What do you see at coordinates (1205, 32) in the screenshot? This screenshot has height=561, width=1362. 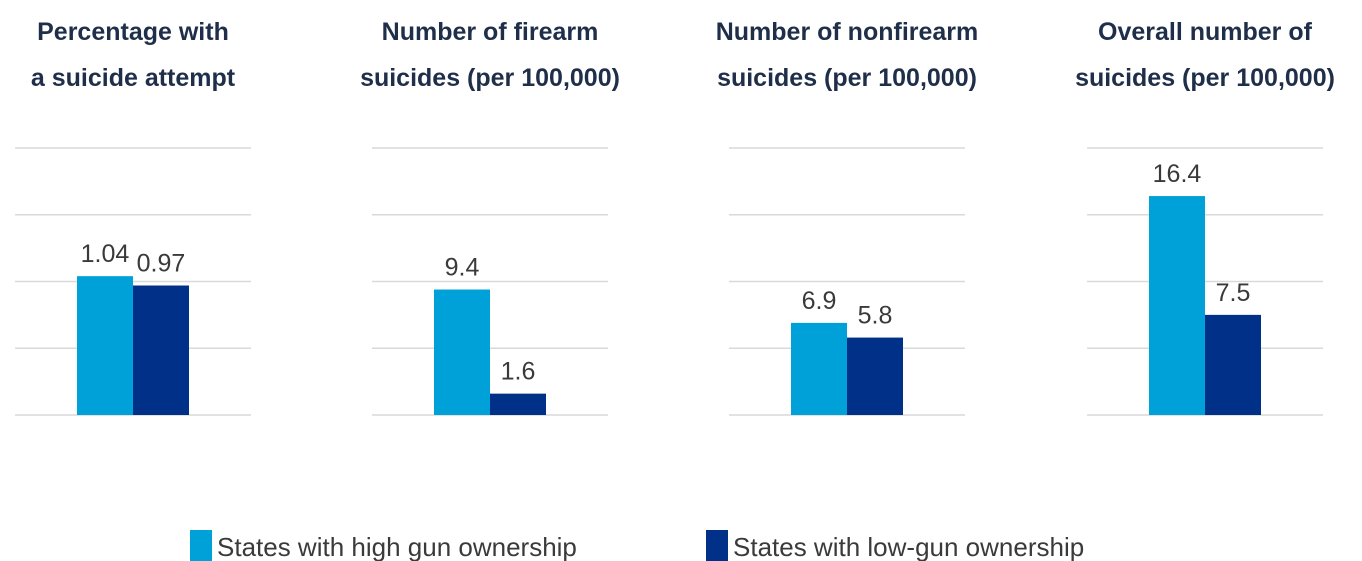 I see `panel-title-line: Overall number of` at bounding box center [1205, 32].